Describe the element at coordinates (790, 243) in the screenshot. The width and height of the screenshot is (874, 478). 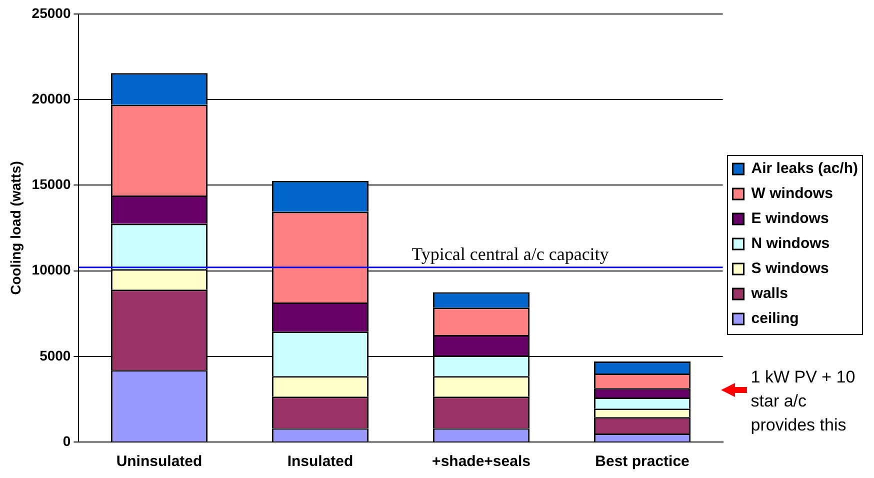
I see `legend-label: N windows` at that location.